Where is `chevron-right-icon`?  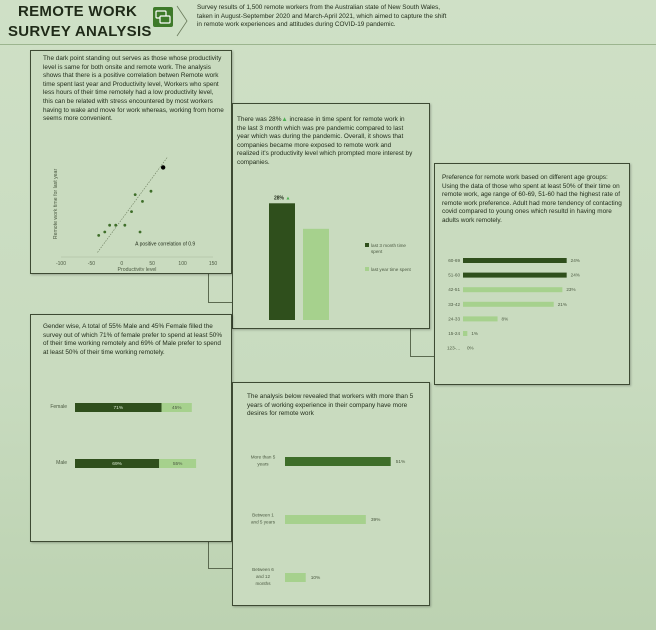
chevron-right-icon is located at coordinates (182, 21).